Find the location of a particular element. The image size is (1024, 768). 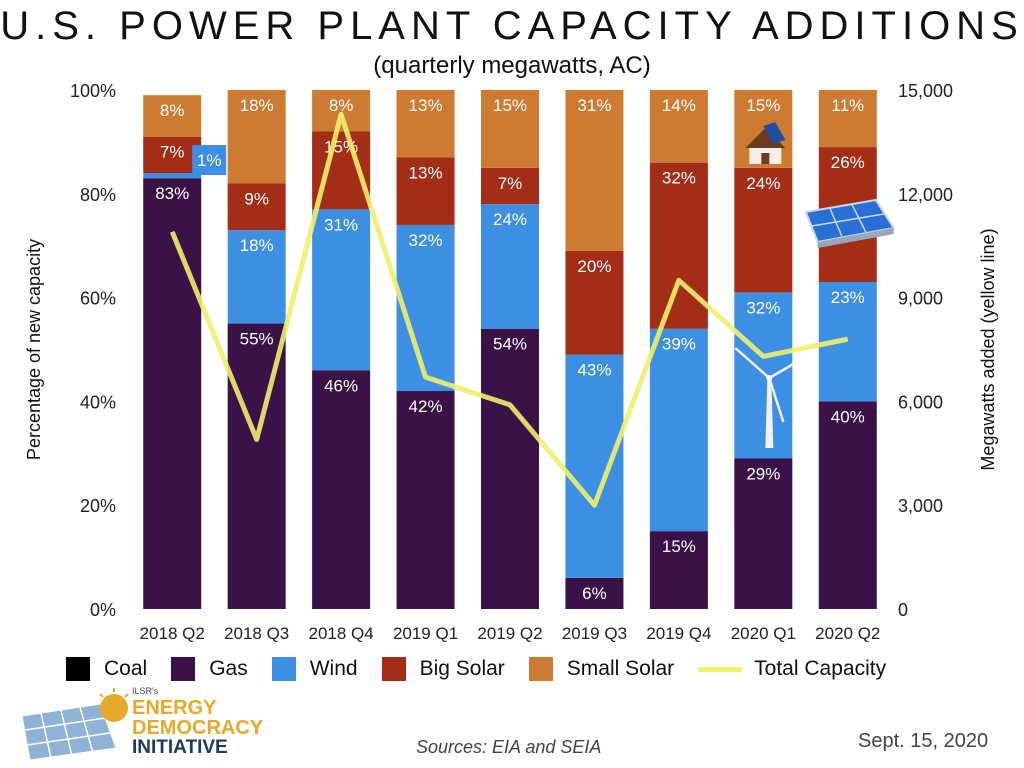

legend-item-small-solar: Small Solar is located at coordinates (601, 669).